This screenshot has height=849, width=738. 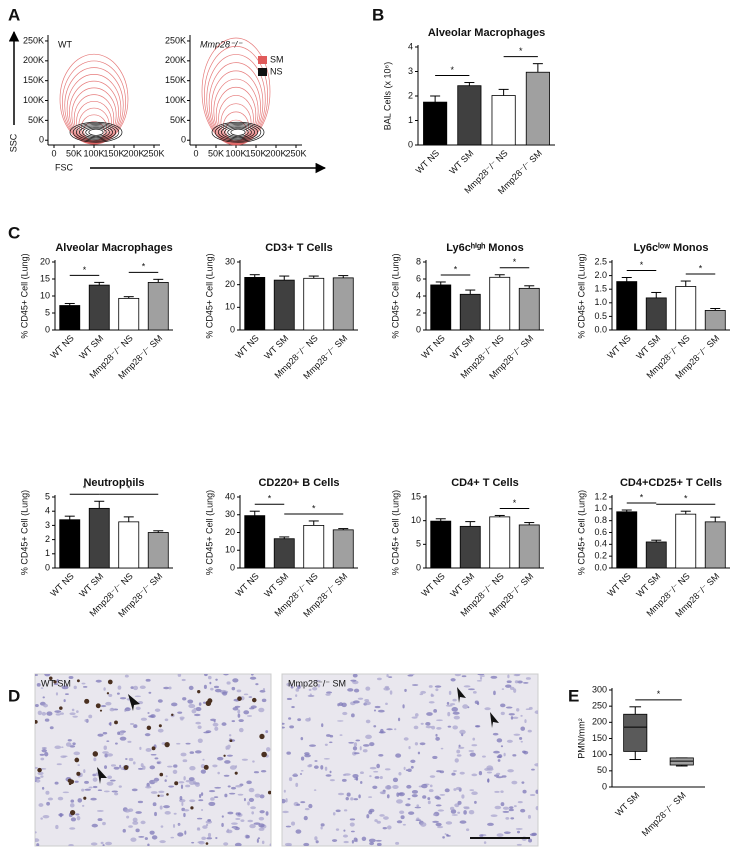 I want to click on x-tick-label: WT NS, so click(x=246, y=346).